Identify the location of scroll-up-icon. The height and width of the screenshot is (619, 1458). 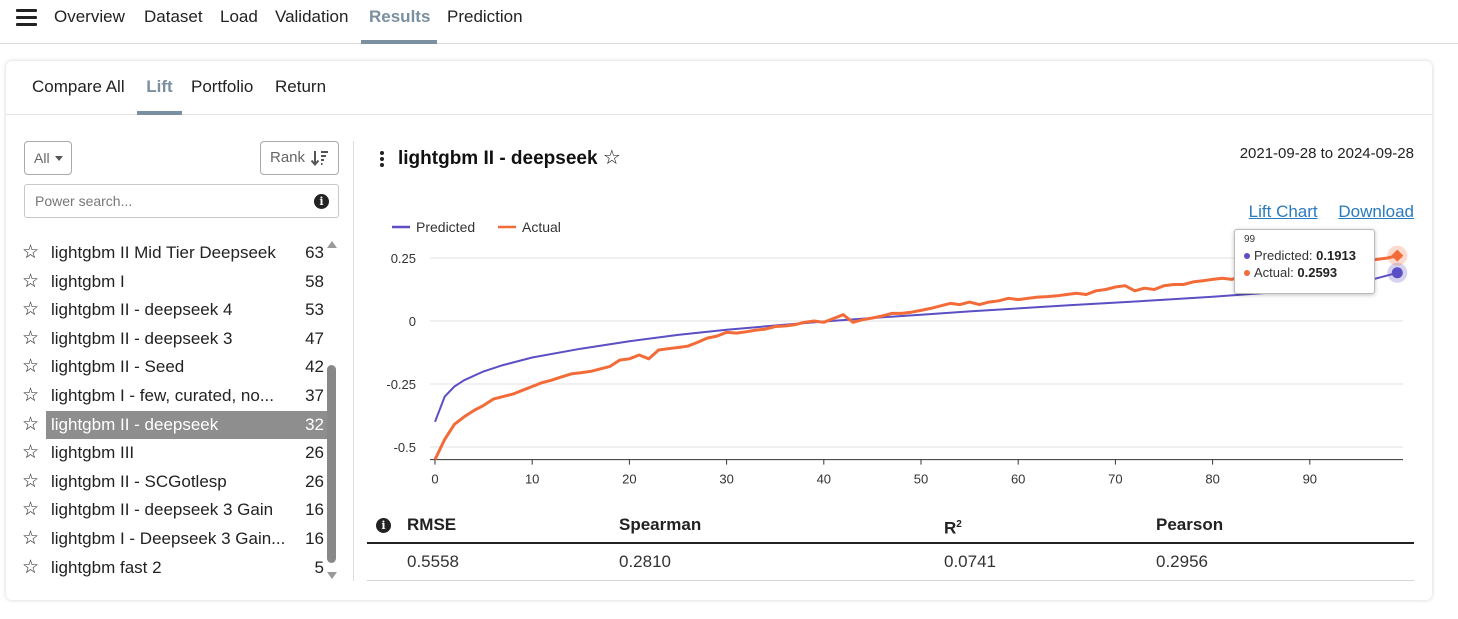
(332, 244).